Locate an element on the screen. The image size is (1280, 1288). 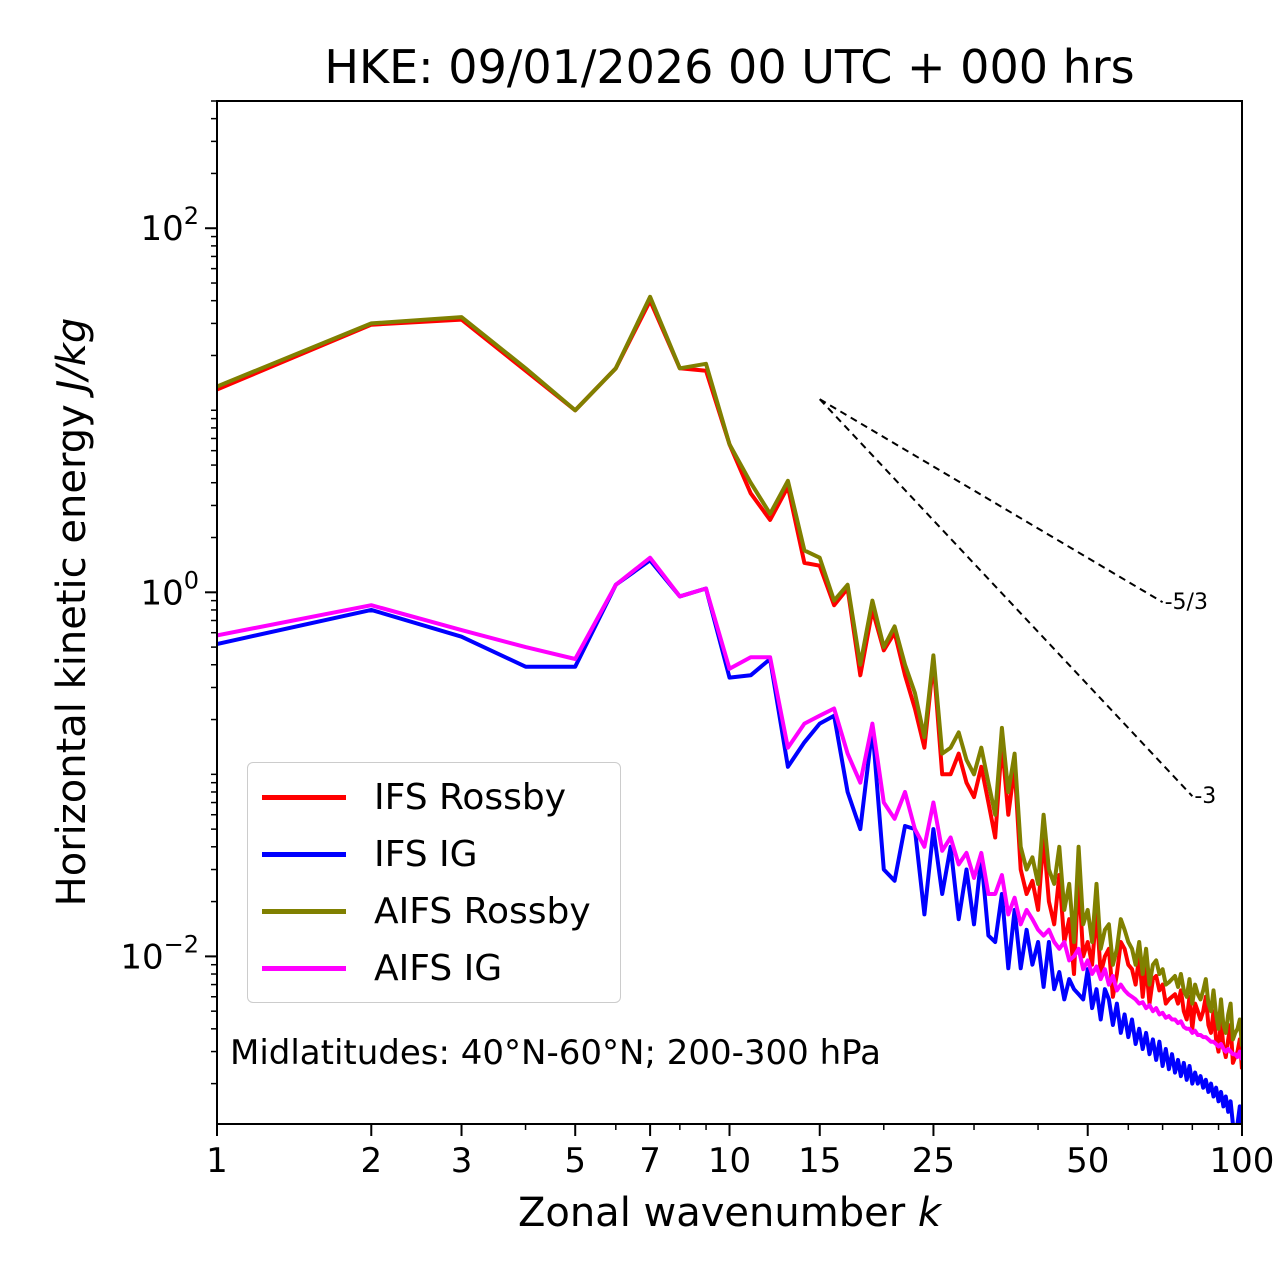
legend-label-ifs-ig: IFS IG is located at coordinates (426, 854).